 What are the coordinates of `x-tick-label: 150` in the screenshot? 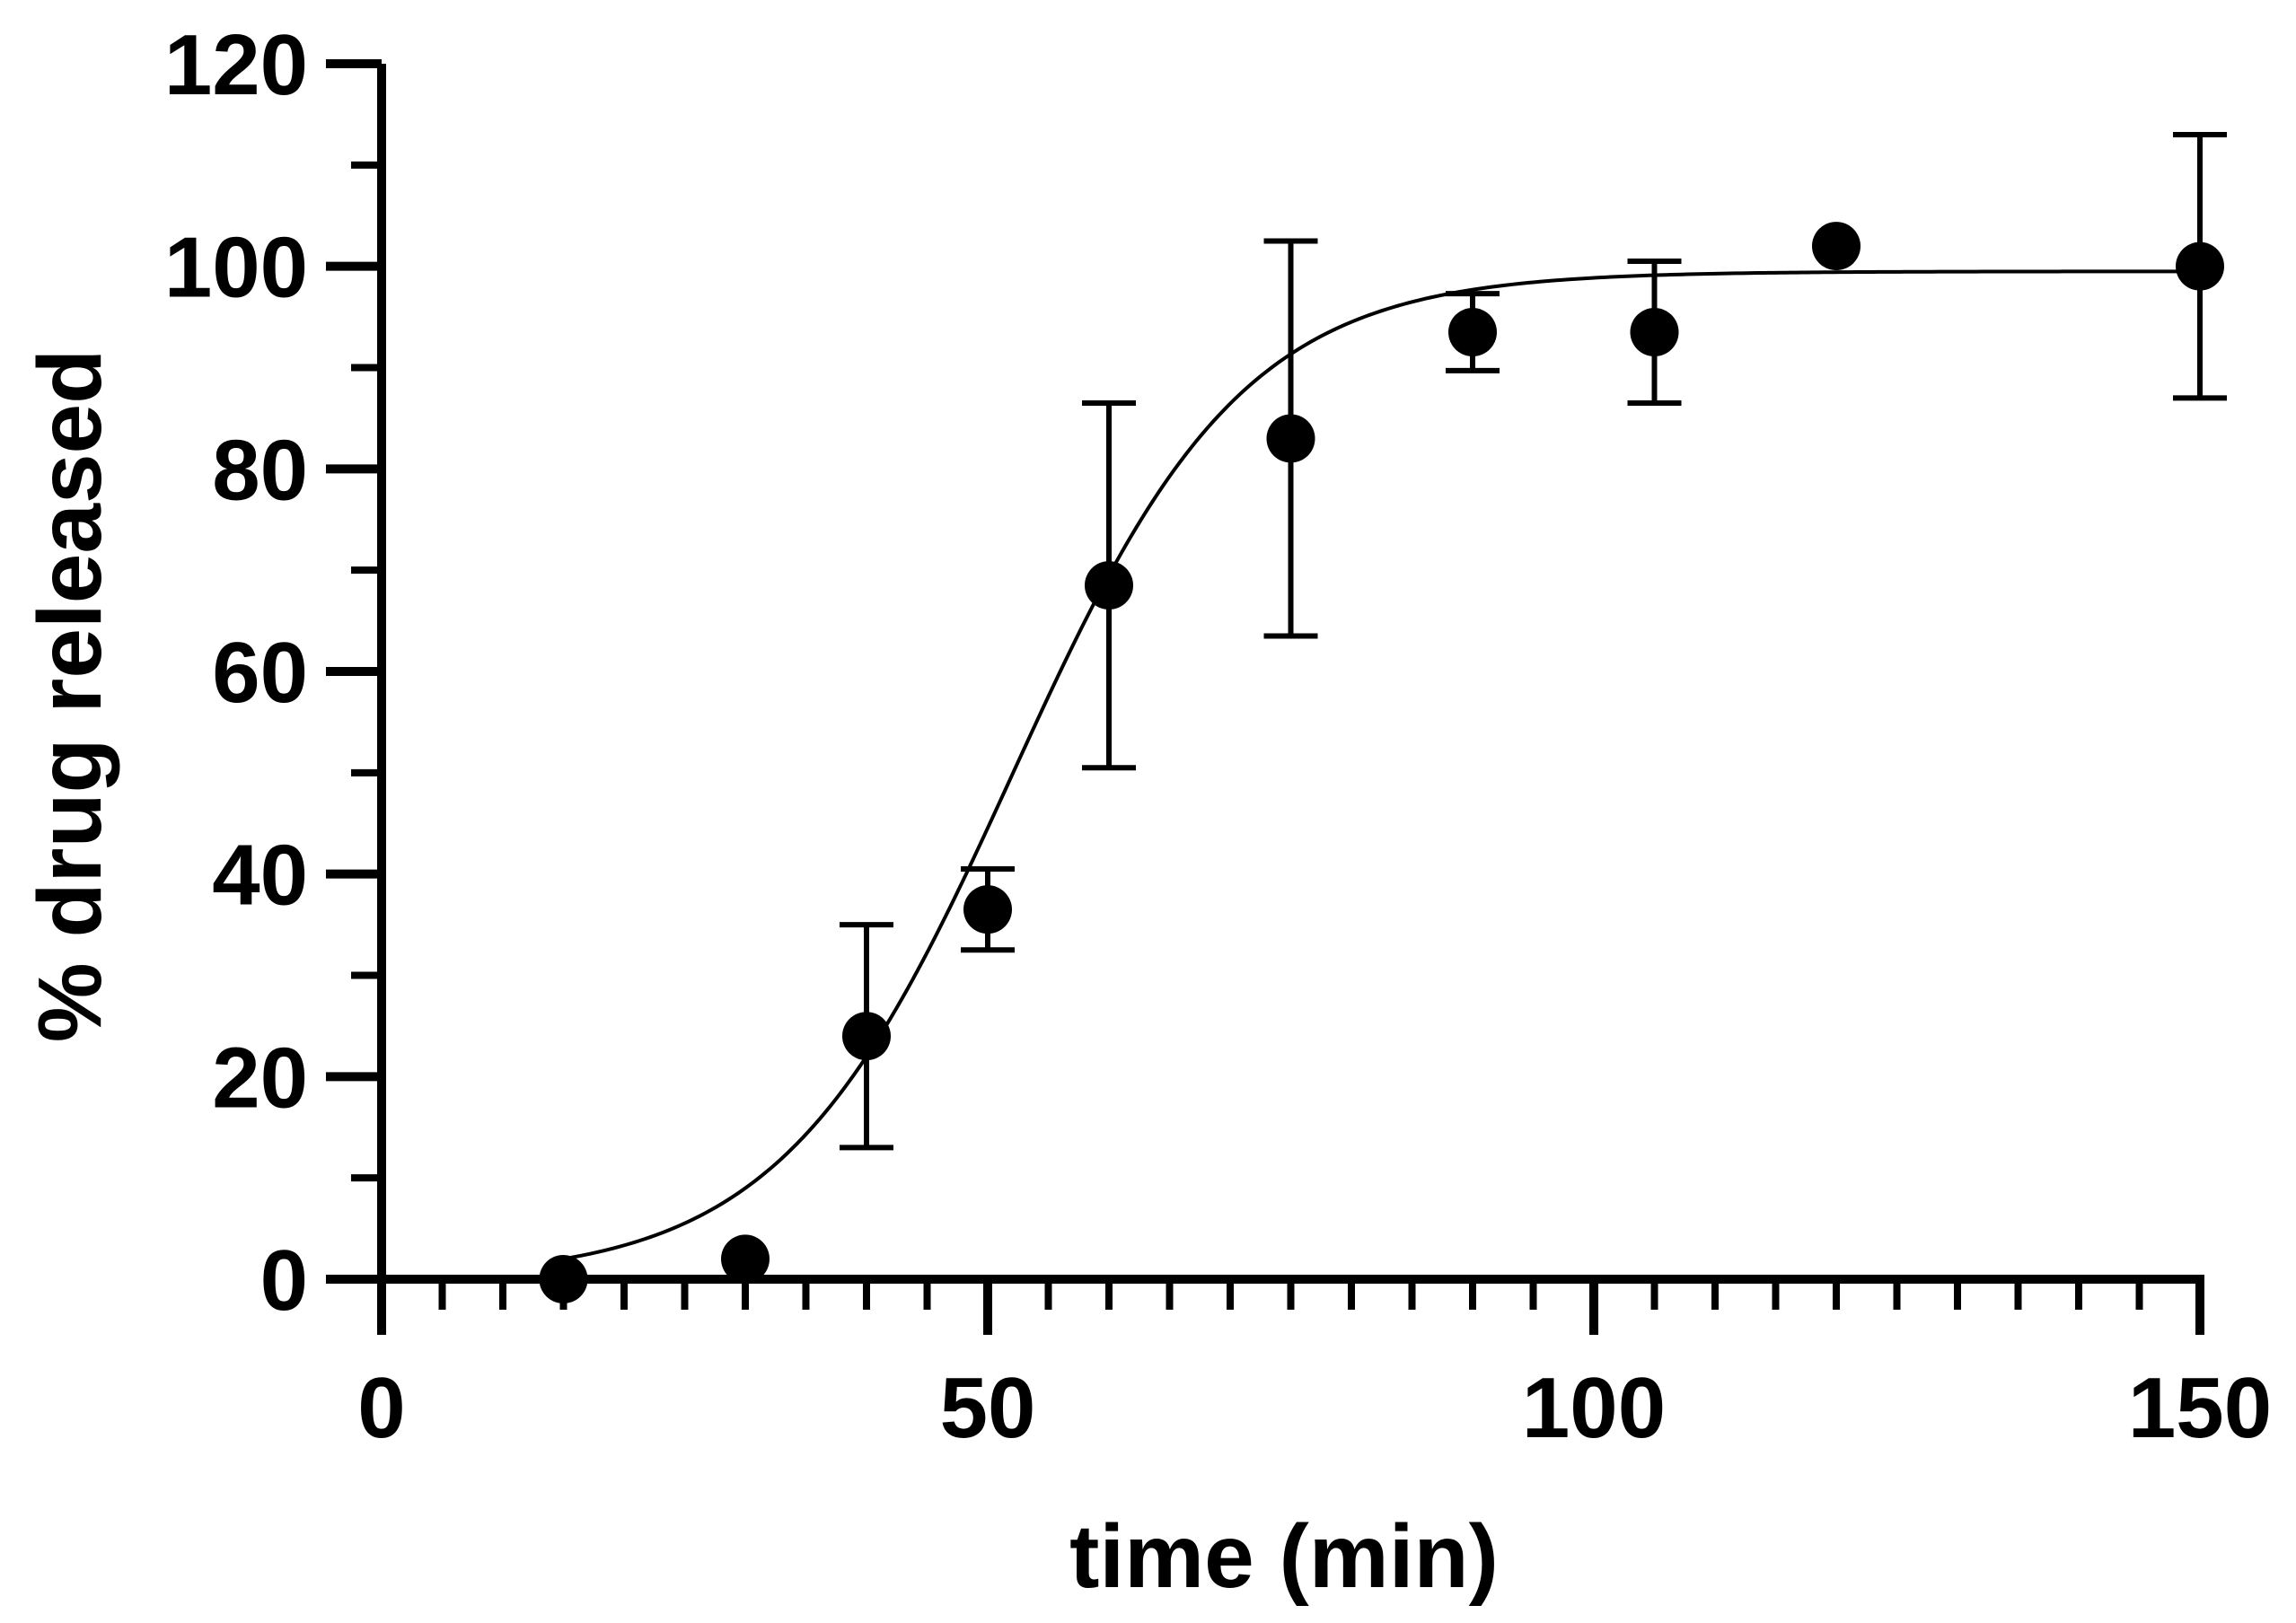 It's located at (2200, 1408).